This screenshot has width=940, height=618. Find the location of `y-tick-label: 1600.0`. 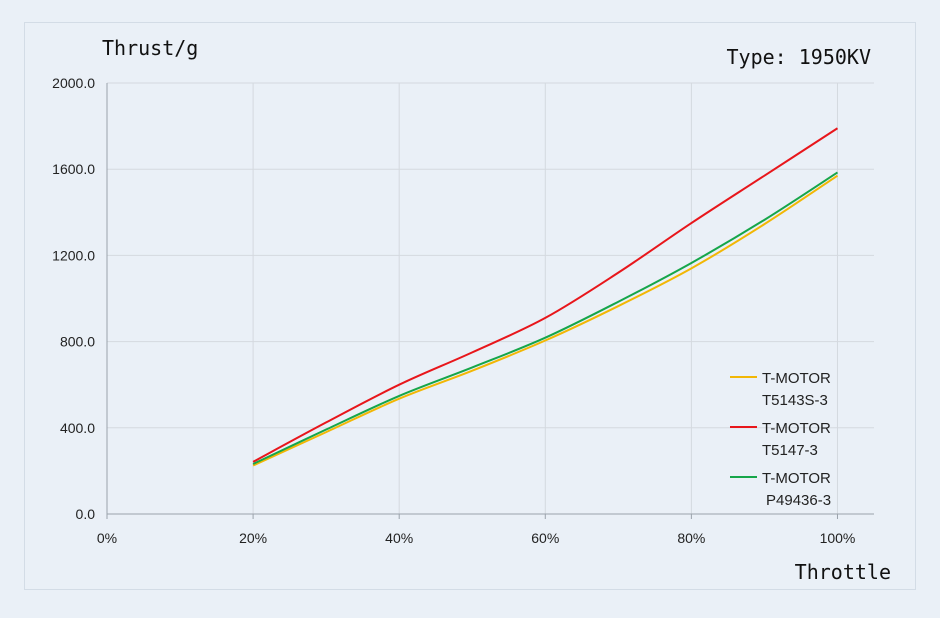

y-tick-label: 1600.0 is located at coordinates (73, 169).